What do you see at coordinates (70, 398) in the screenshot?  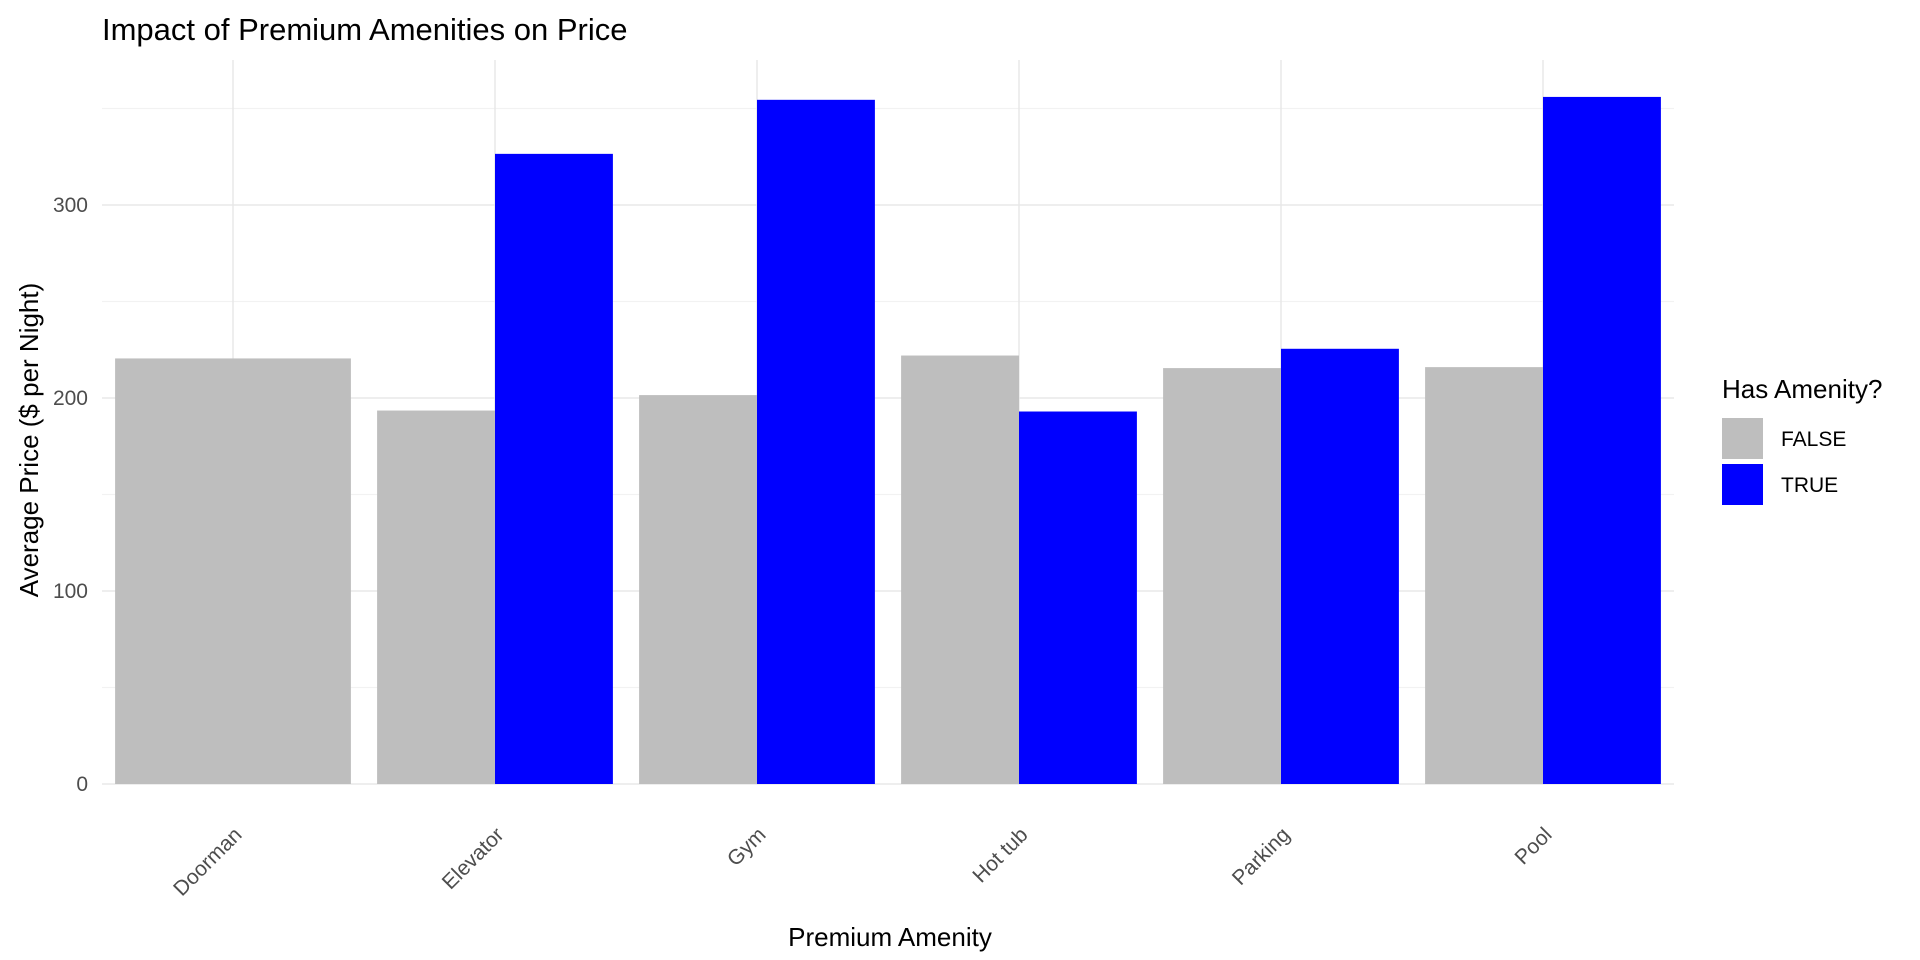 I see `y-tick-label: 200` at bounding box center [70, 398].